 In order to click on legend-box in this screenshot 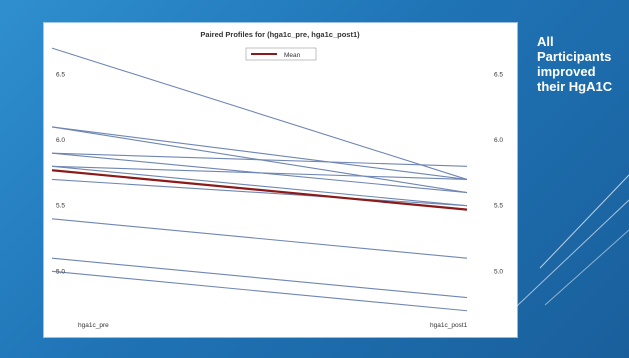, I will do `click(281, 54)`.